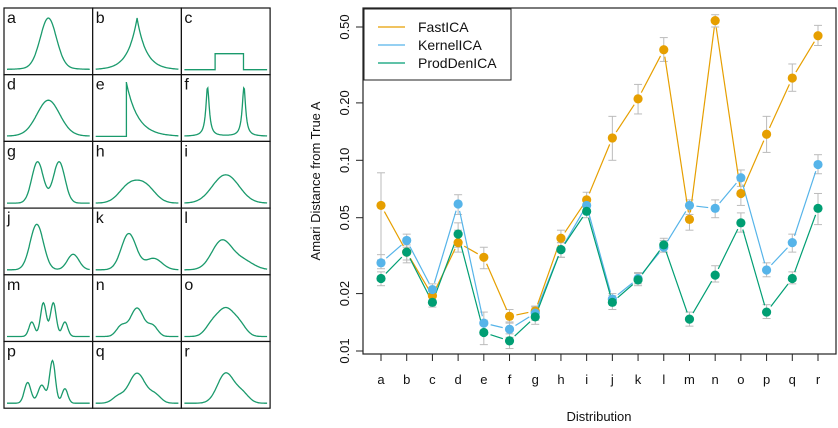  Describe the element at coordinates (818, 379) in the screenshot. I see `x-tick-label: r` at that location.